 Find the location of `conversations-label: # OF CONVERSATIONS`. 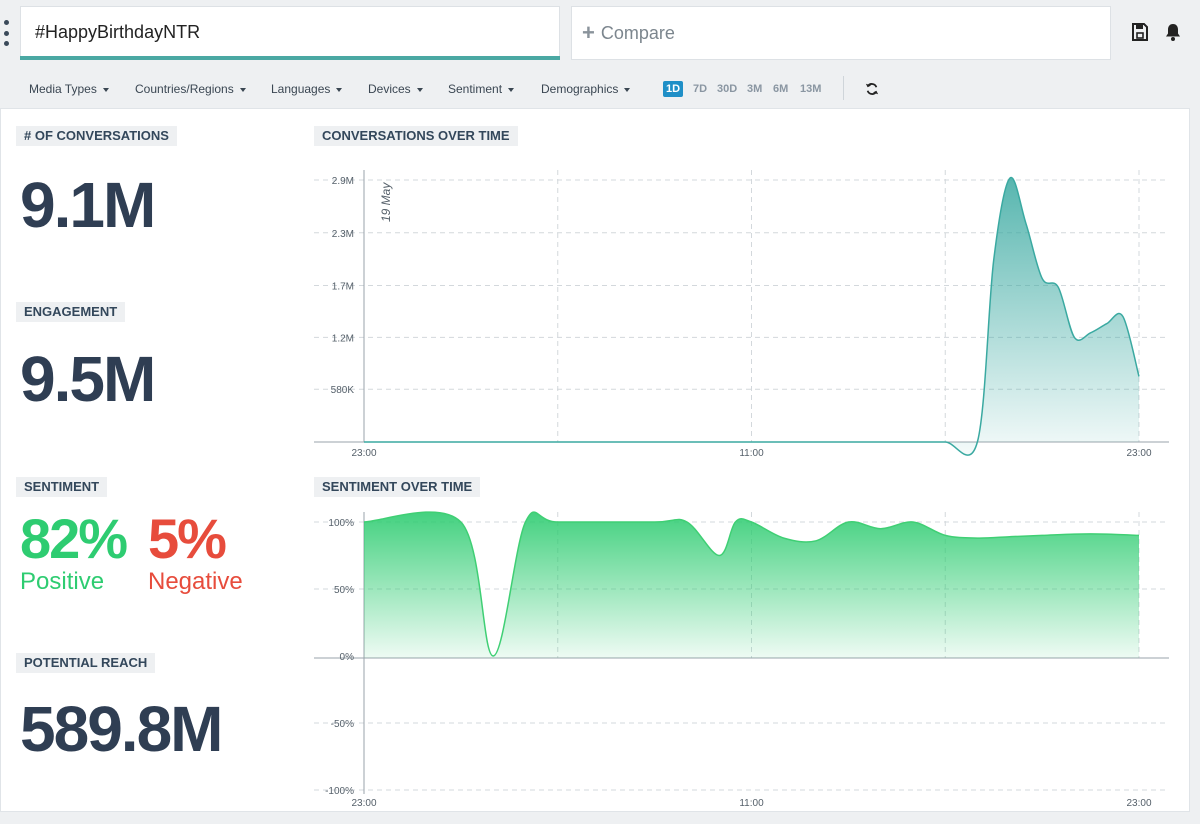

conversations-label: # OF CONVERSATIONS is located at coordinates (96, 136).